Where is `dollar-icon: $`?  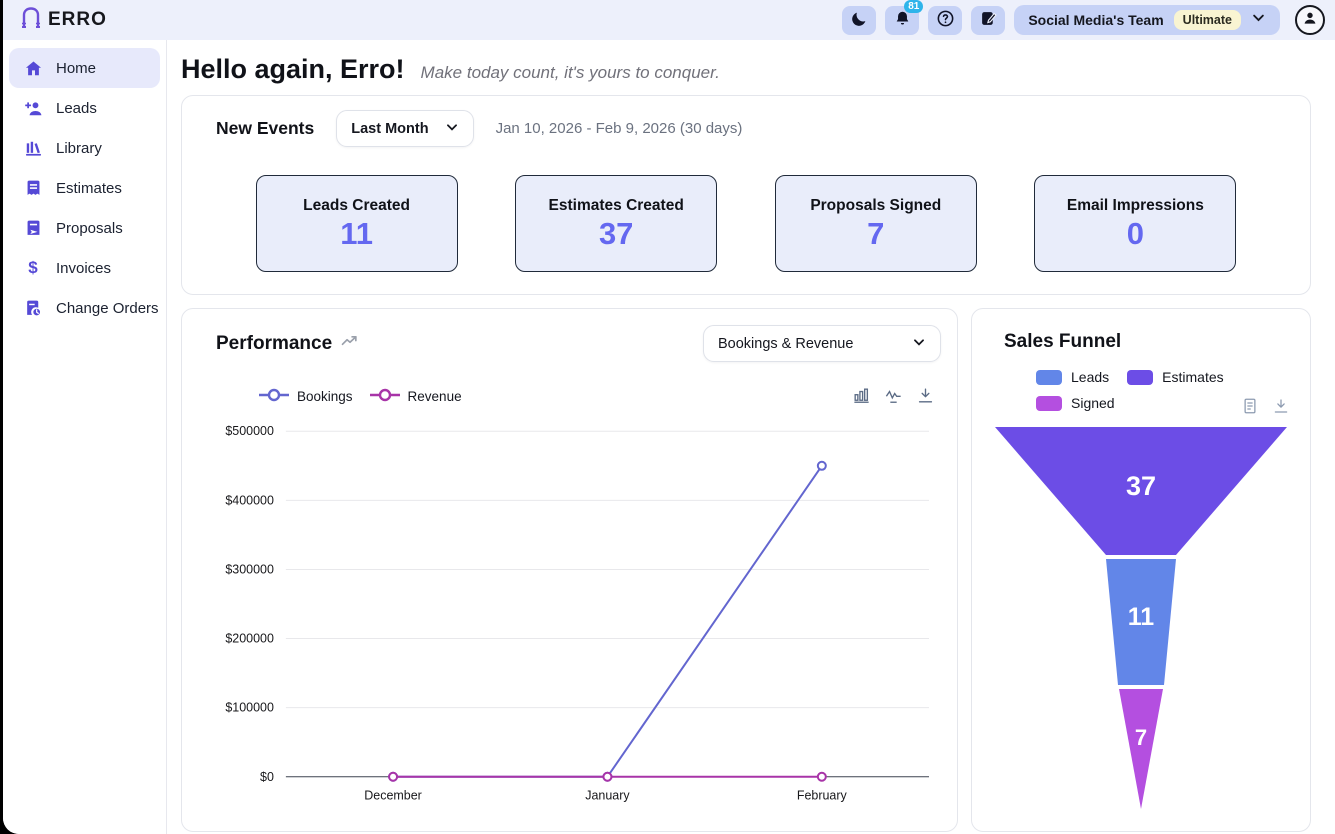
dollar-icon: $ is located at coordinates (33, 267).